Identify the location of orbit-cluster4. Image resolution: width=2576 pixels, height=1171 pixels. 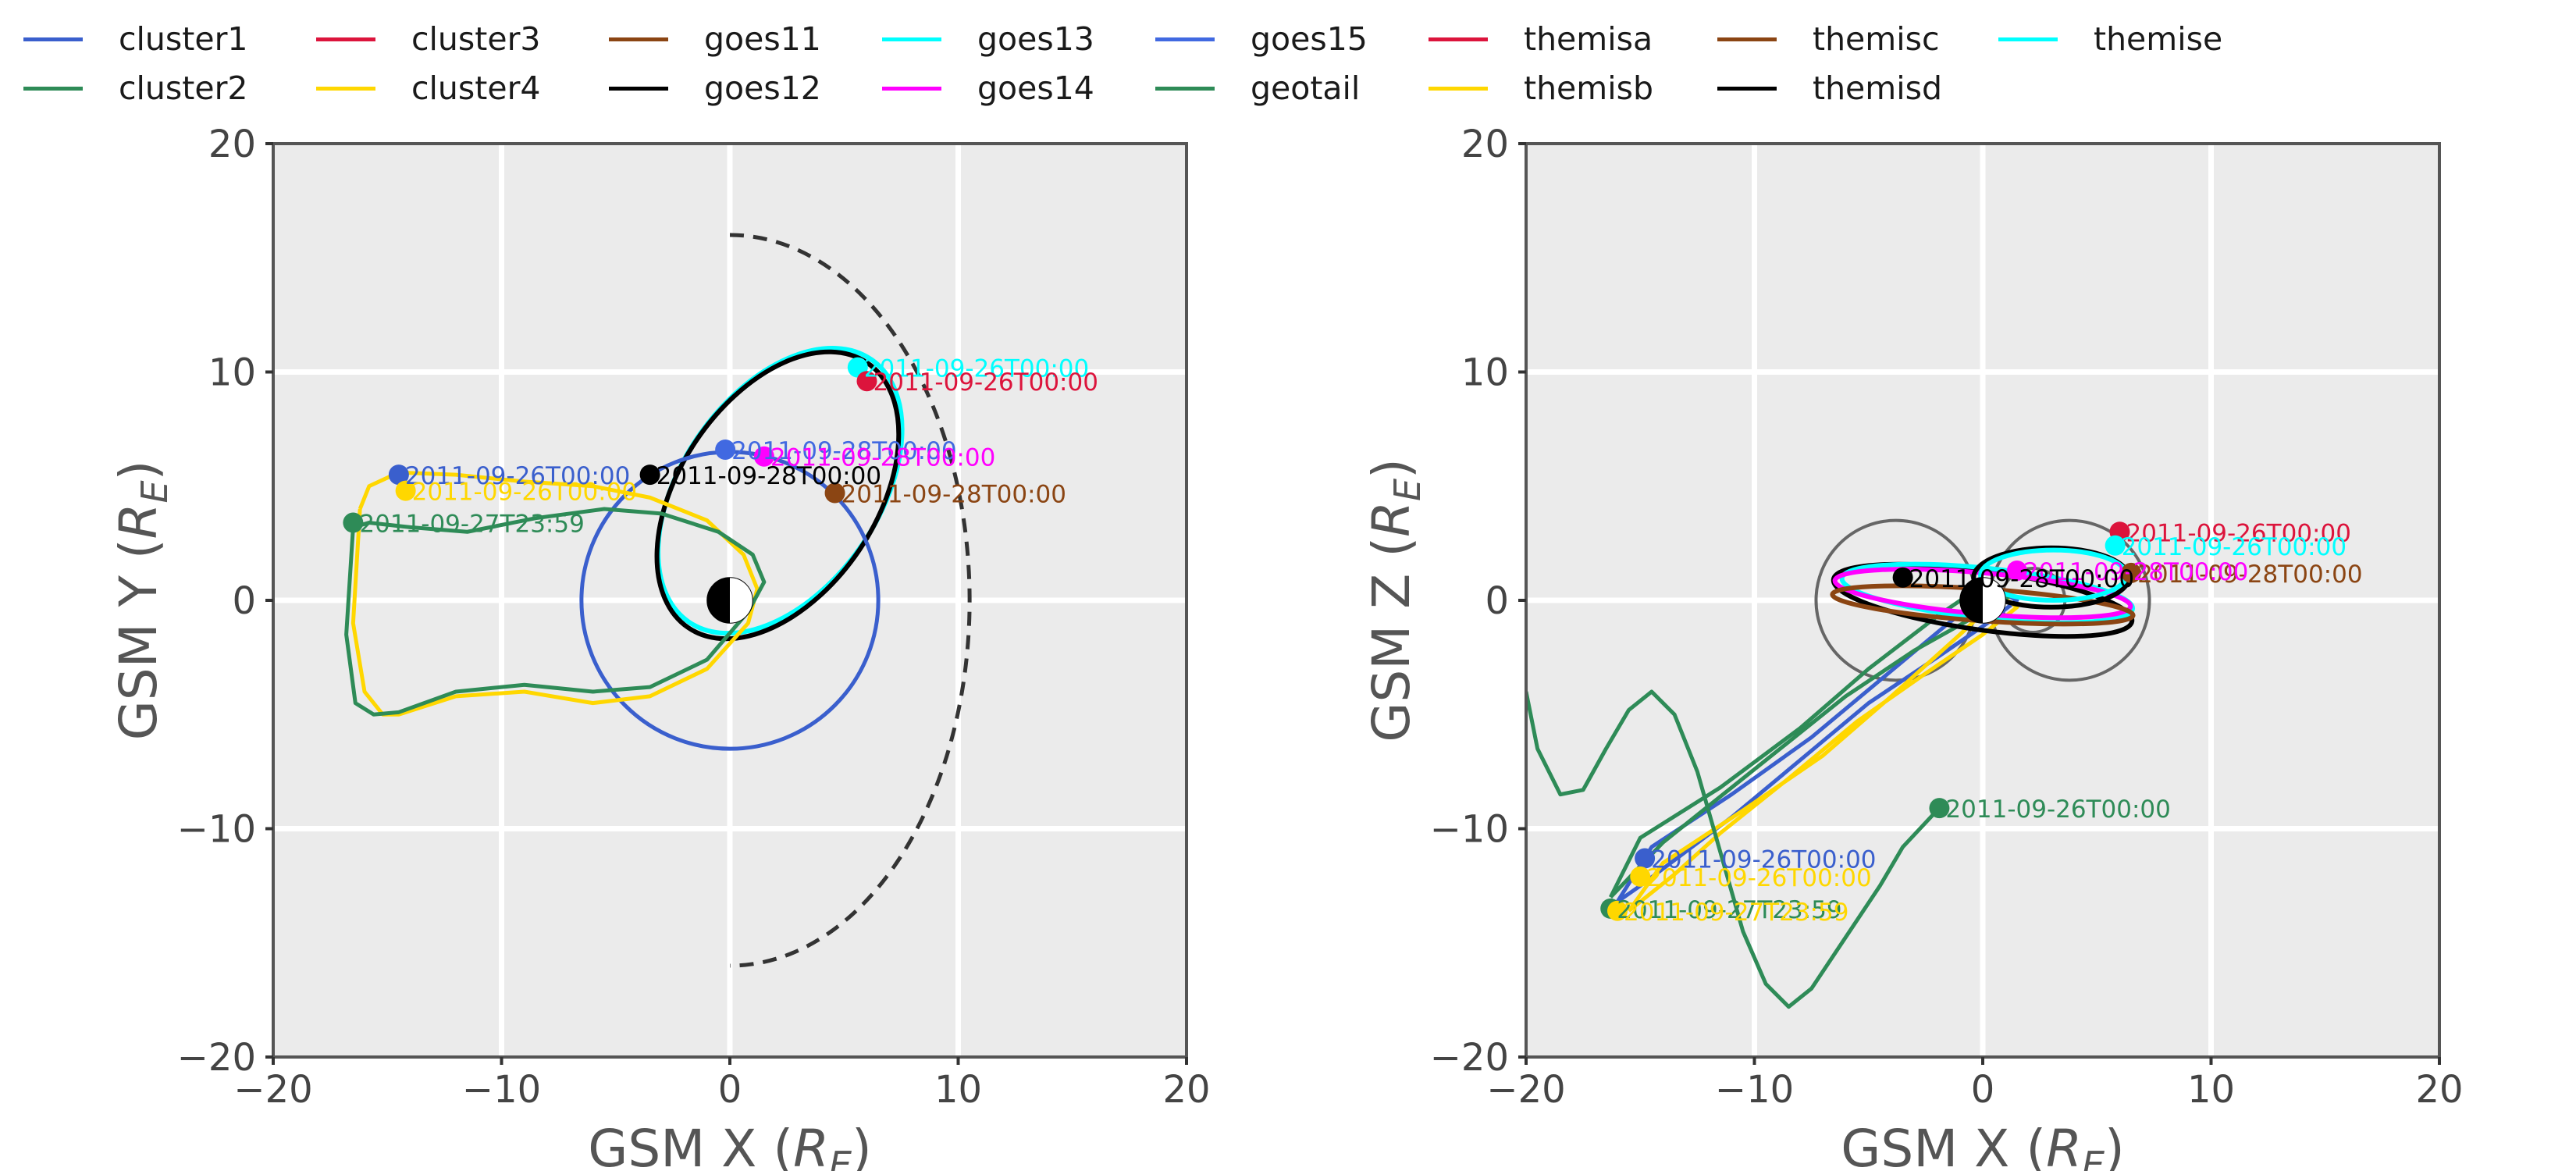
(1823, 753).